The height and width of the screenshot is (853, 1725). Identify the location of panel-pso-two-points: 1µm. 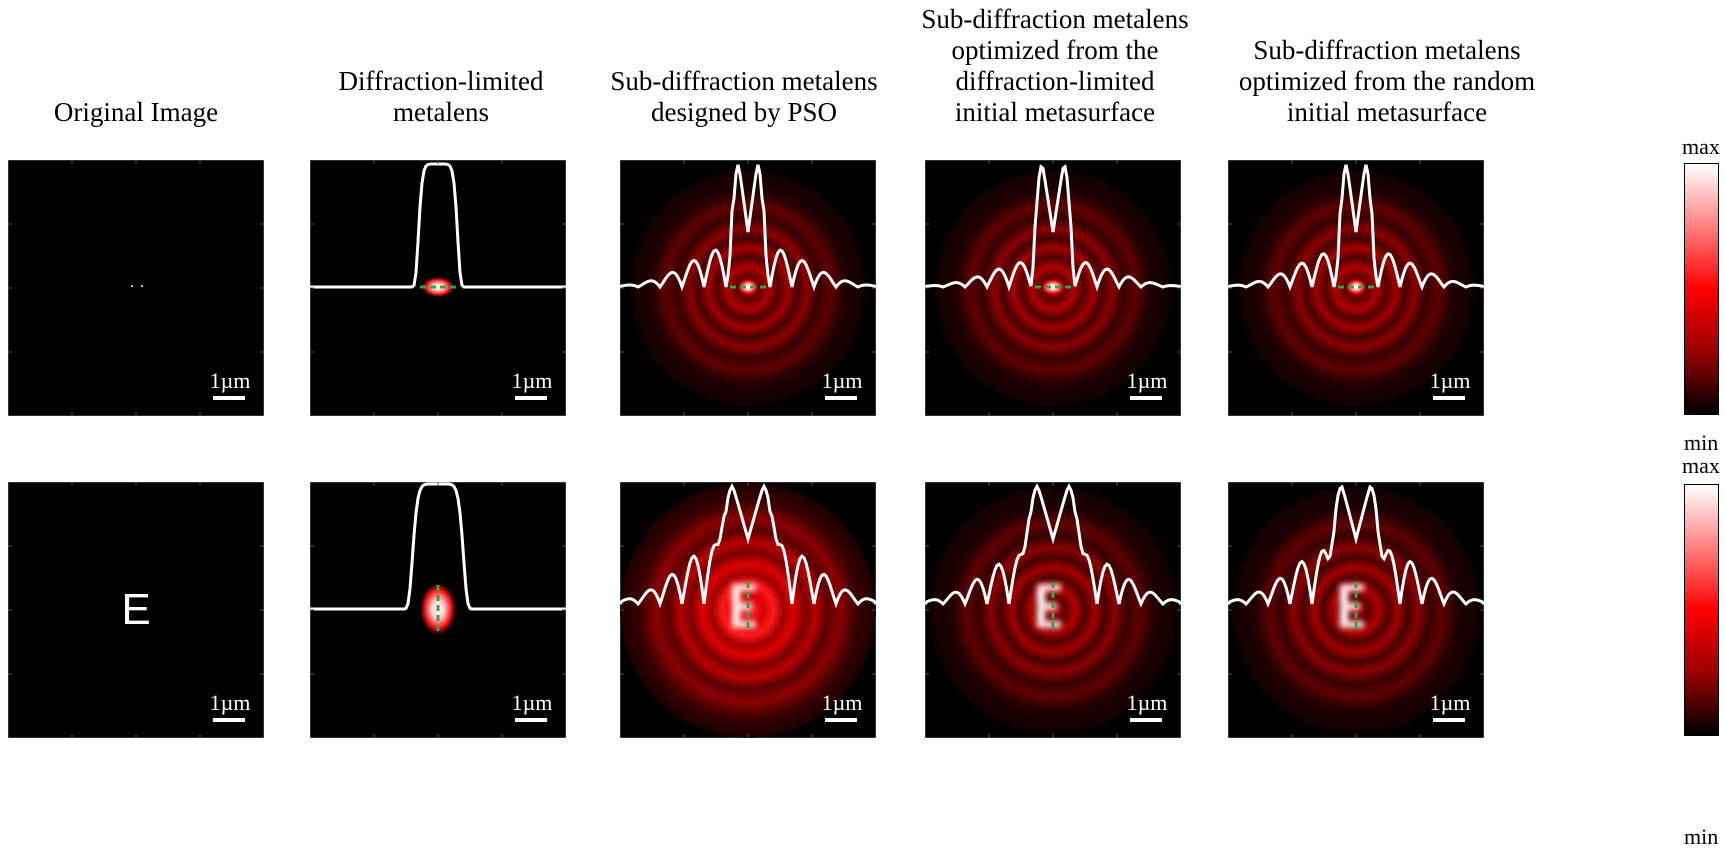
(748, 288).